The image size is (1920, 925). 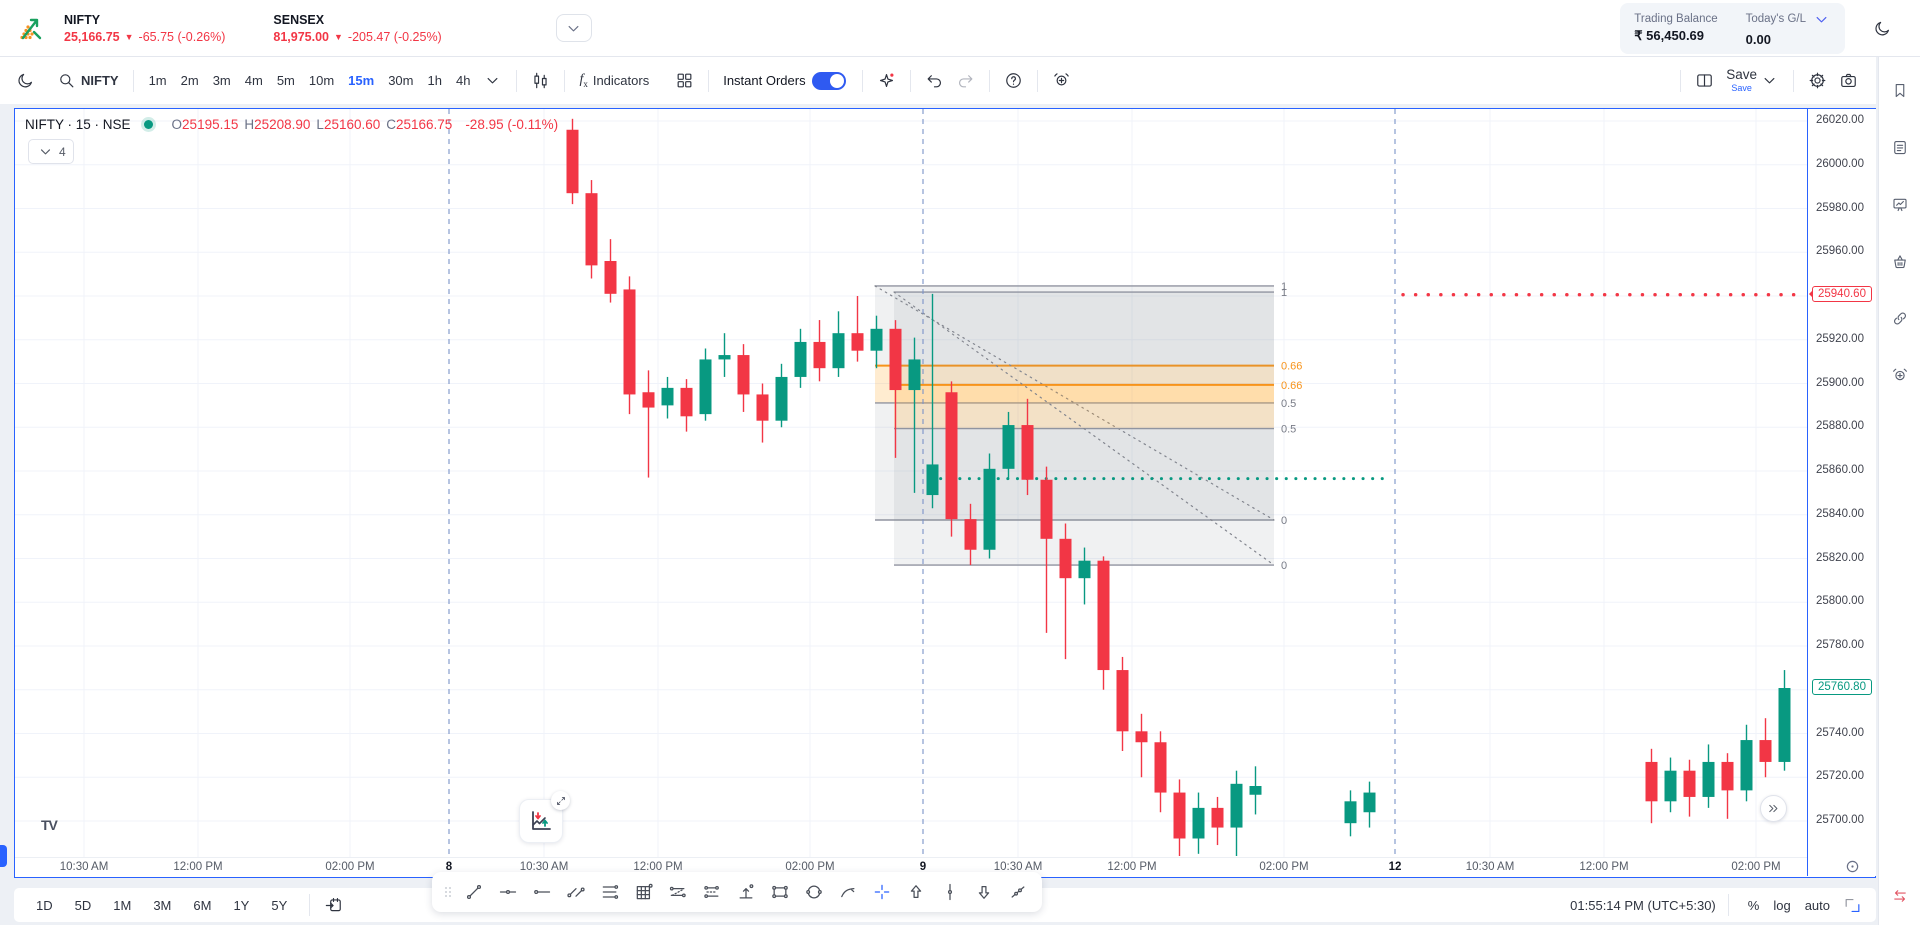 What do you see at coordinates (1841, 866) in the screenshot?
I see `axis-corner` at bounding box center [1841, 866].